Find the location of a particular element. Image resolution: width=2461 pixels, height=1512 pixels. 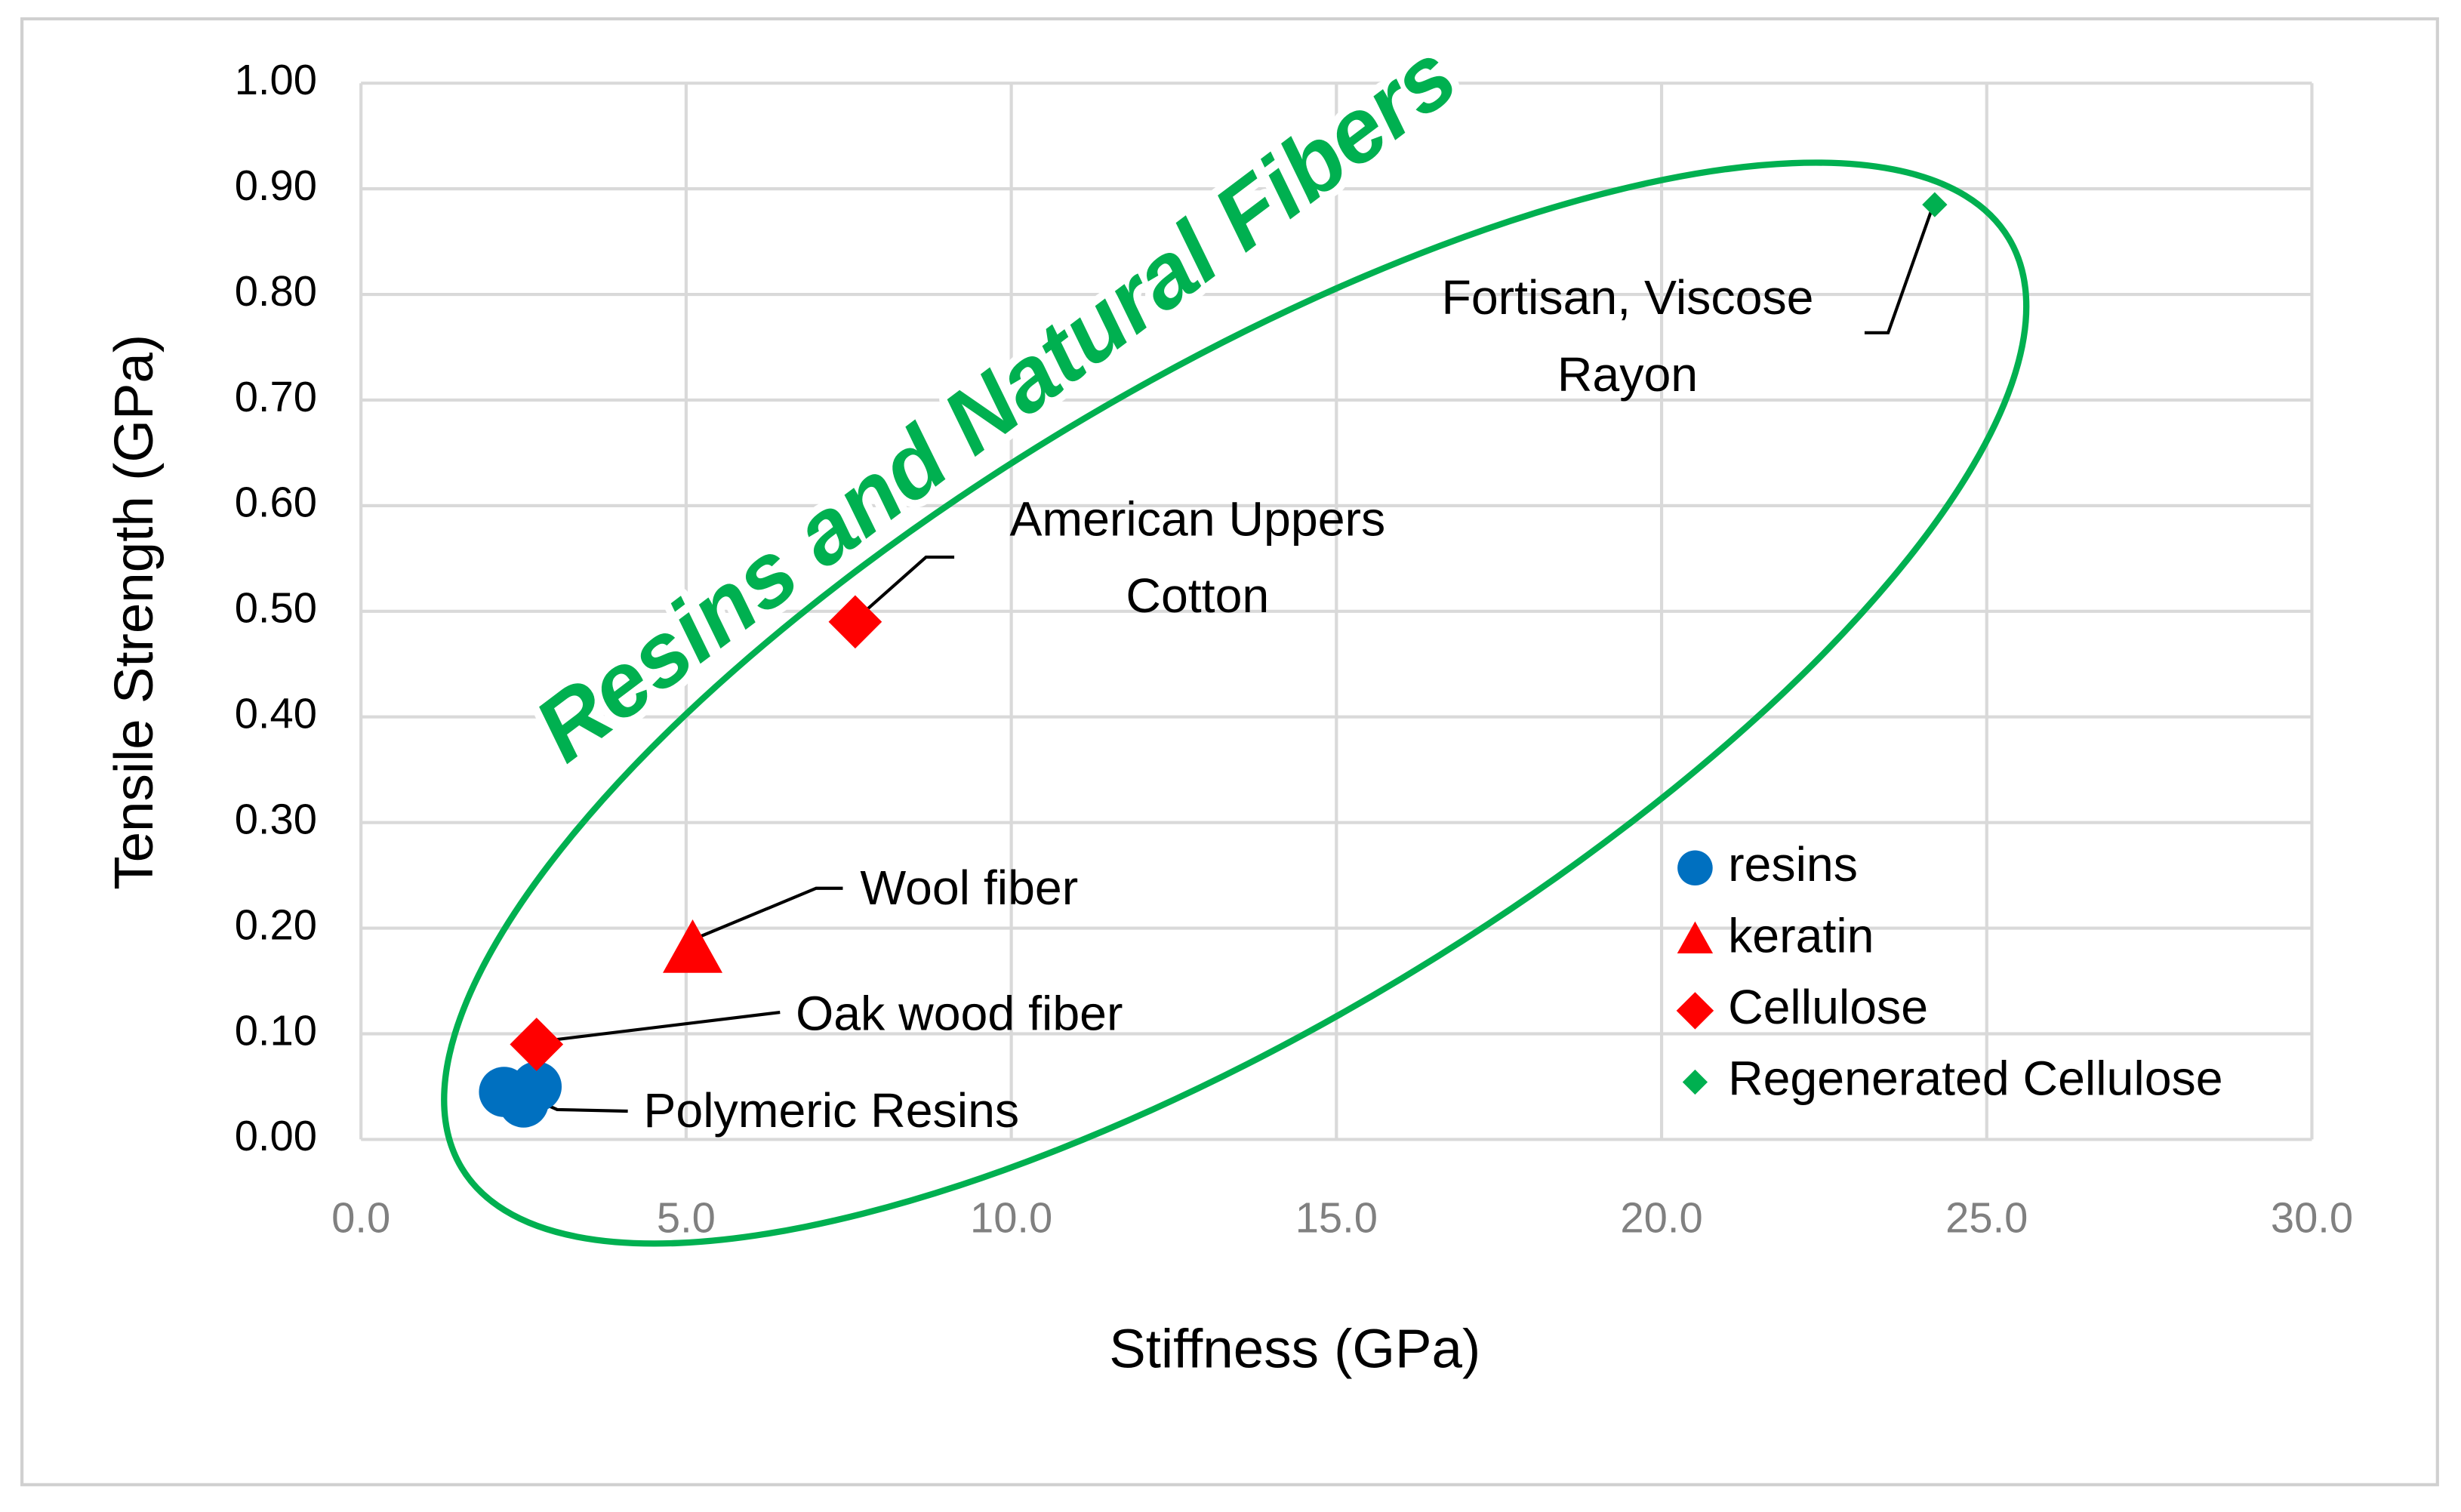

y-tick-label: 0.60 is located at coordinates (276, 502).